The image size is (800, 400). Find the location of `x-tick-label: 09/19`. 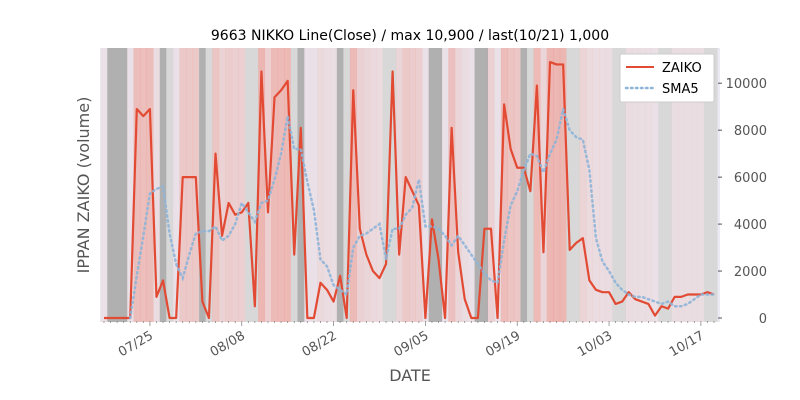

x-tick-label: 09/19 is located at coordinates (503, 344).